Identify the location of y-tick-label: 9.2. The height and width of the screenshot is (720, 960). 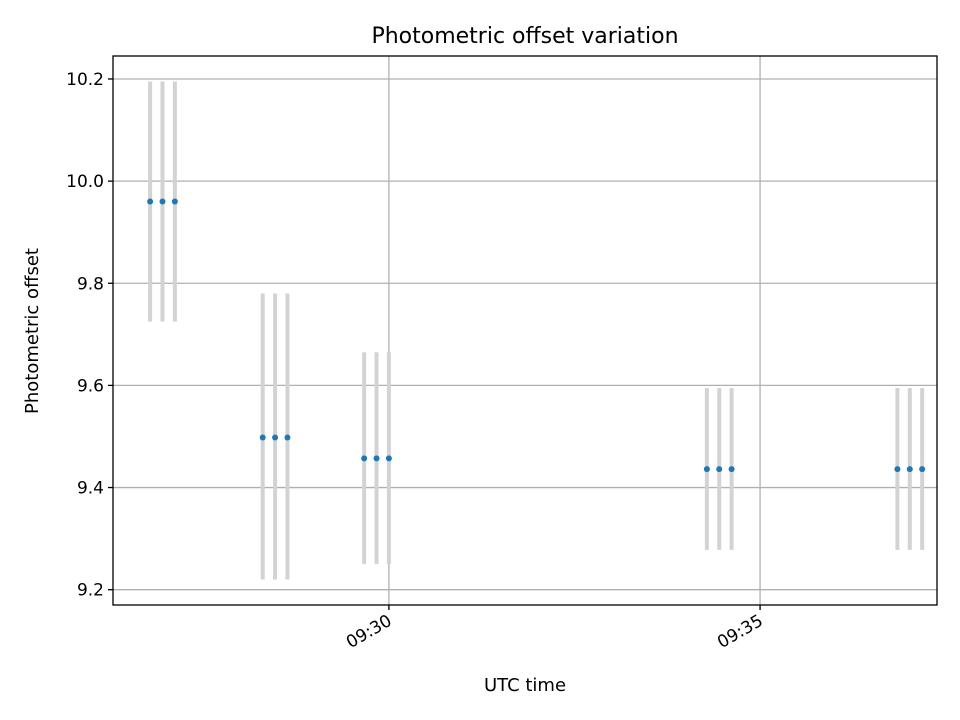
(90, 591).